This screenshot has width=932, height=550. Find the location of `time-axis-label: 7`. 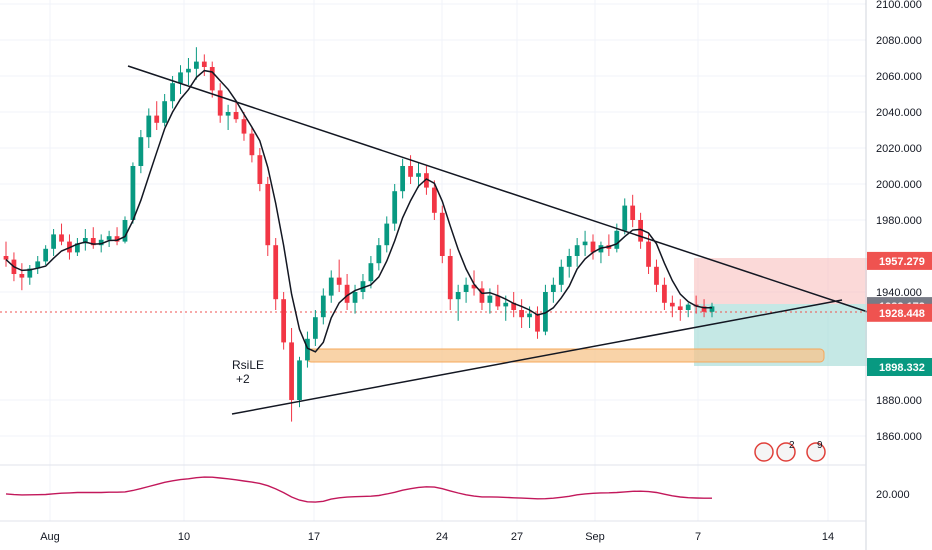

time-axis-label: 7 is located at coordinates (698, 537).